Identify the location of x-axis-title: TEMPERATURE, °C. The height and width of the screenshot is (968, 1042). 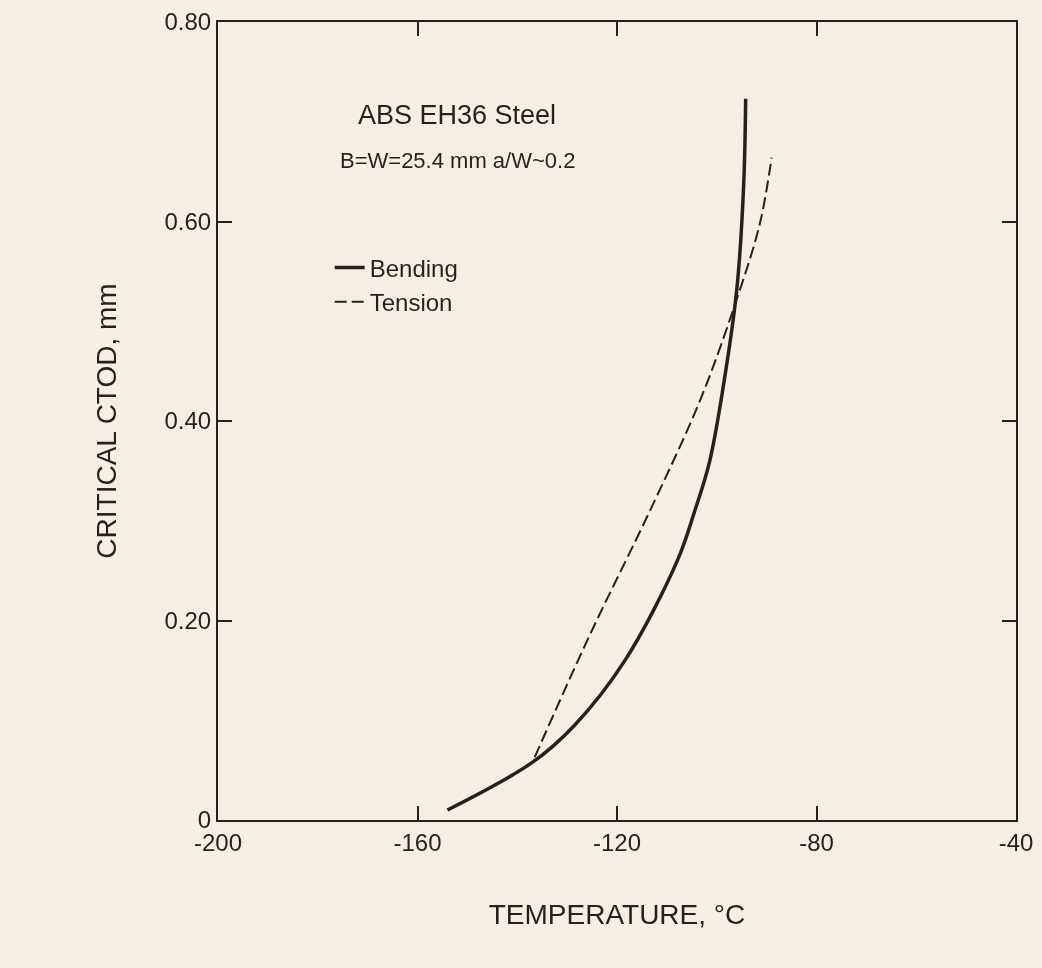
(617, 915).